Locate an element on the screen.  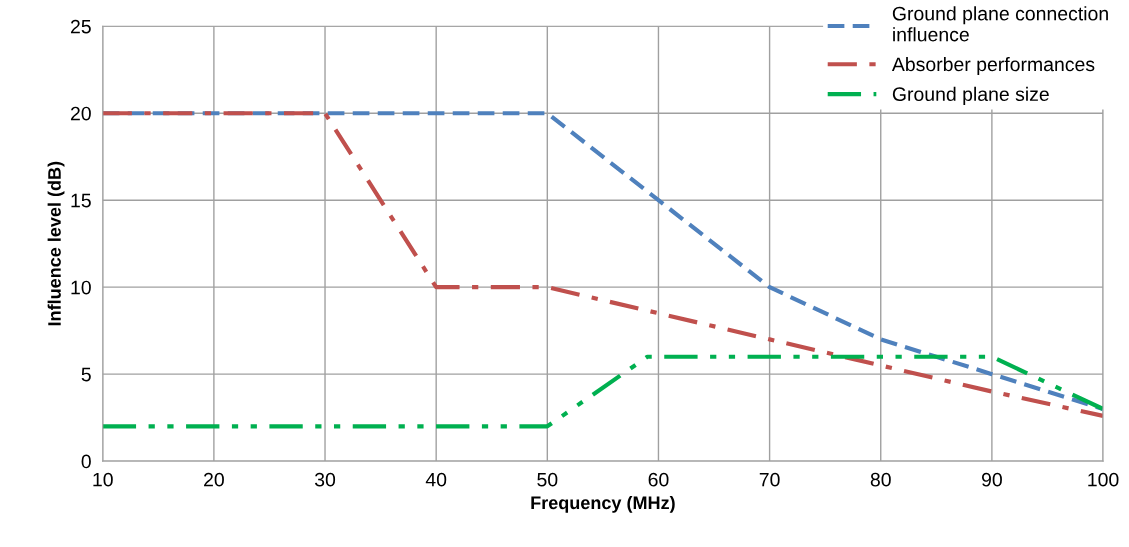
y-tick-label: 5 is located at coordinates (86, 374).